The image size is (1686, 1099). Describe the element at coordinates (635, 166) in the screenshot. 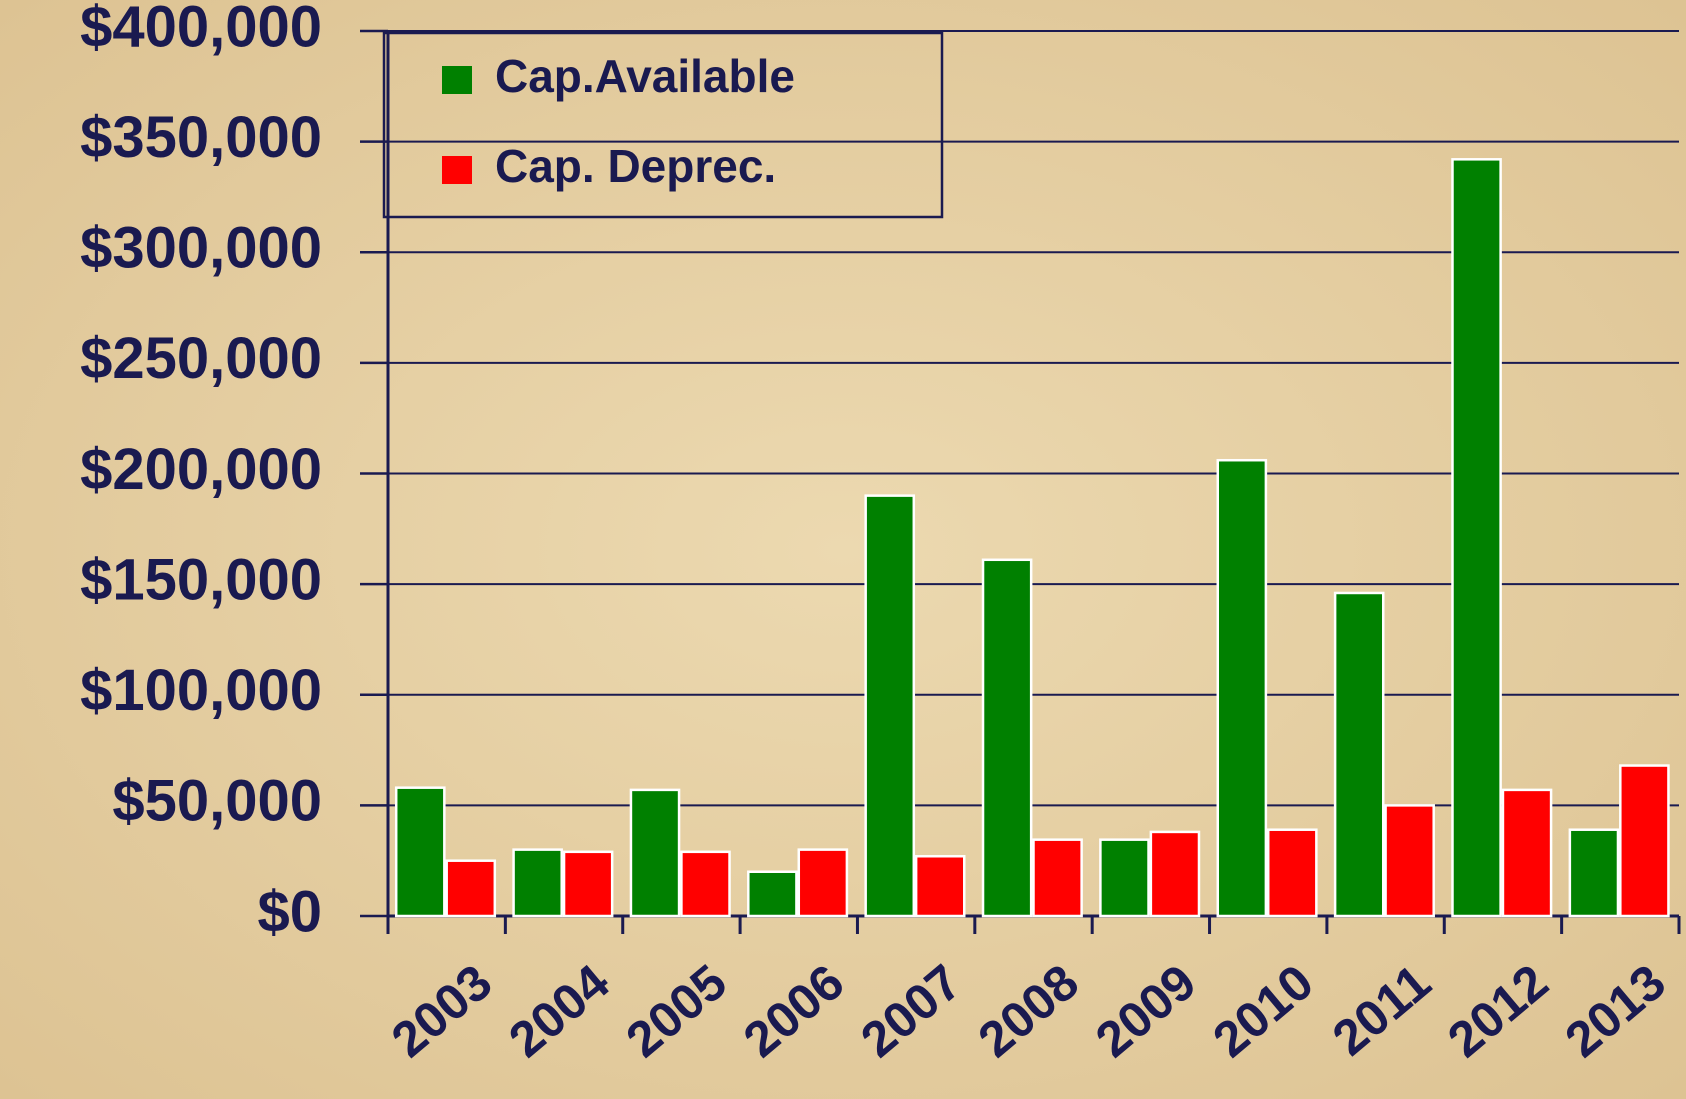

I see `legend-label: Cap. Deprec.` at that location.